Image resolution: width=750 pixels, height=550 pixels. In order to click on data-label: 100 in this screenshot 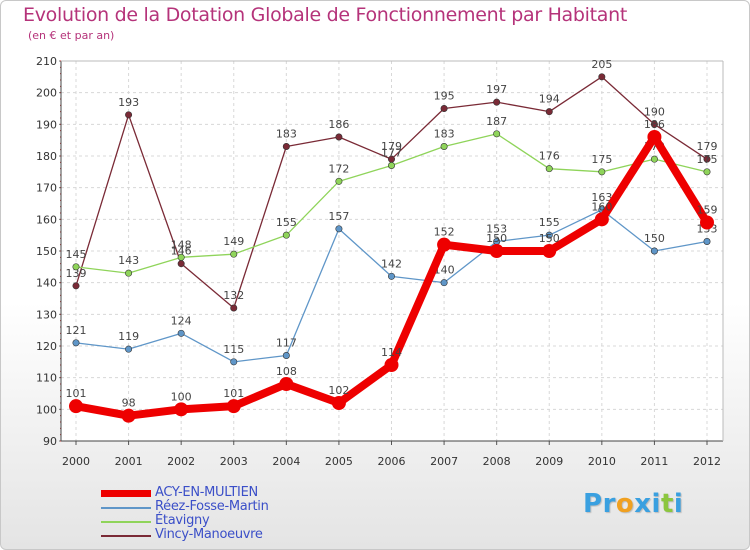, I will do `click(181, 396)`.